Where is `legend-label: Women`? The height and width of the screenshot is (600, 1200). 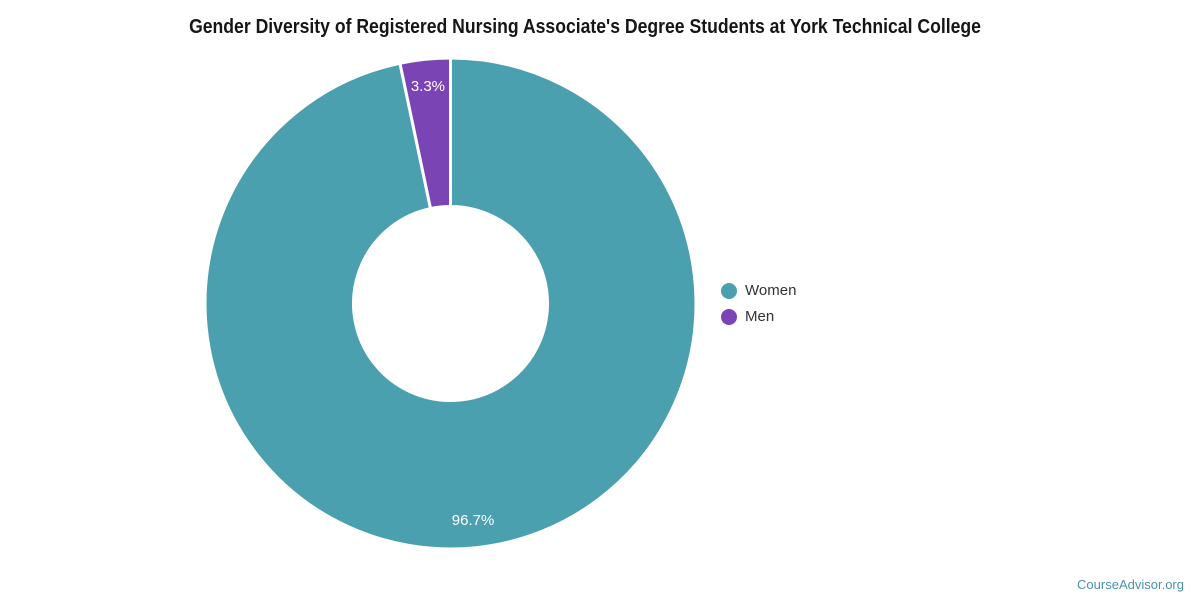
legend-label: Women is located at coordinates (771, 290).